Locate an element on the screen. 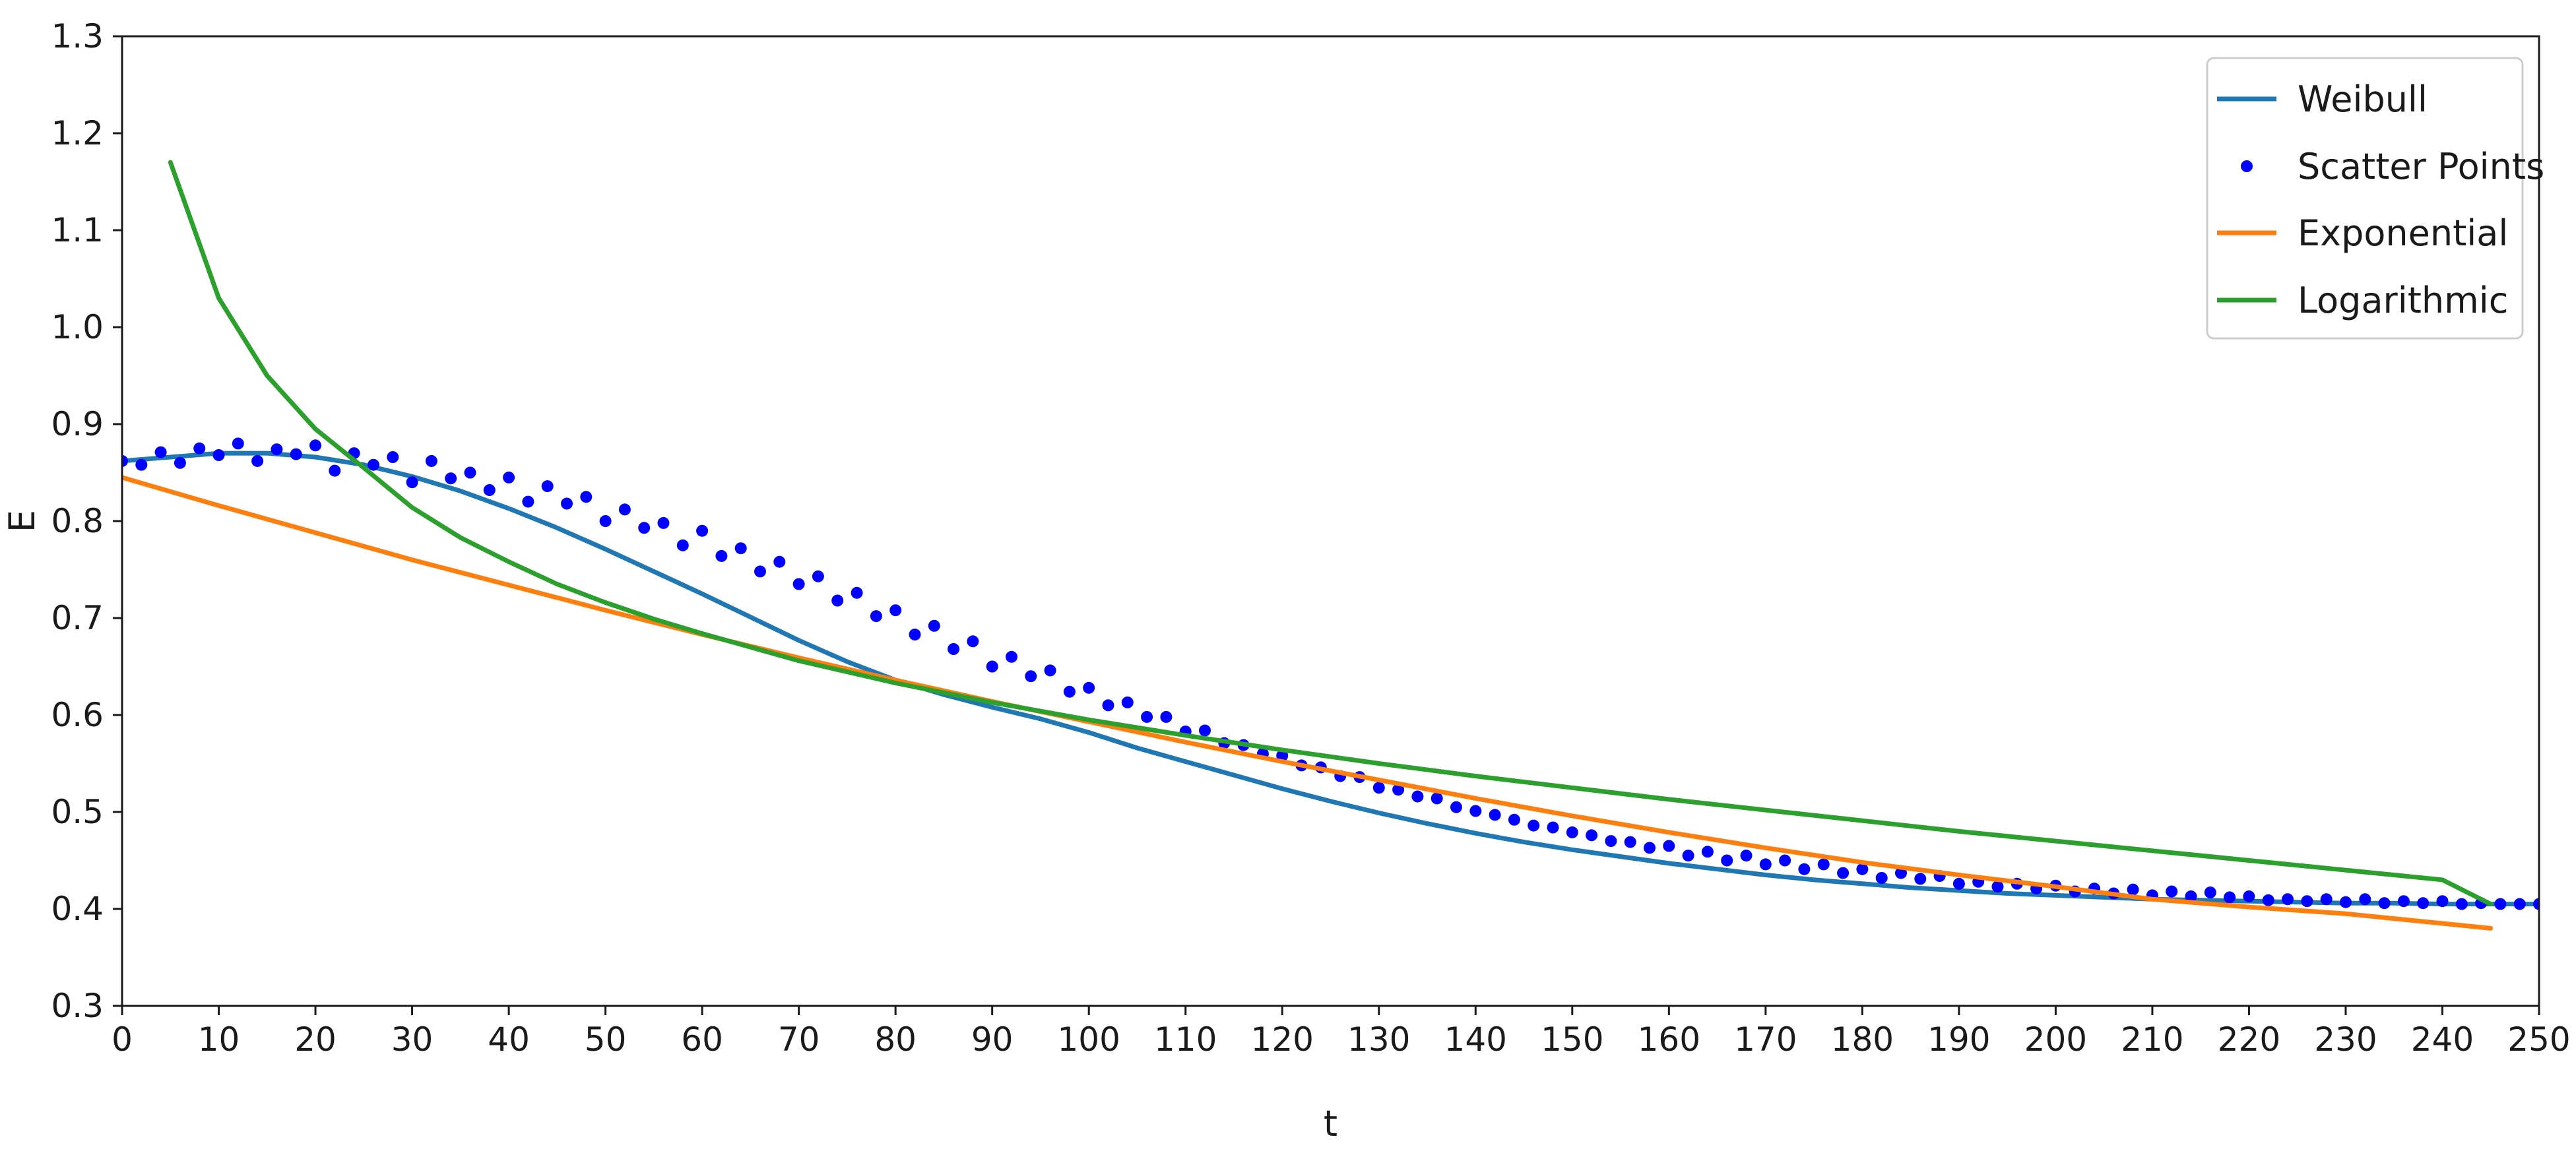  y-tick-label: 1.1 is located at coordinates (77, 230).